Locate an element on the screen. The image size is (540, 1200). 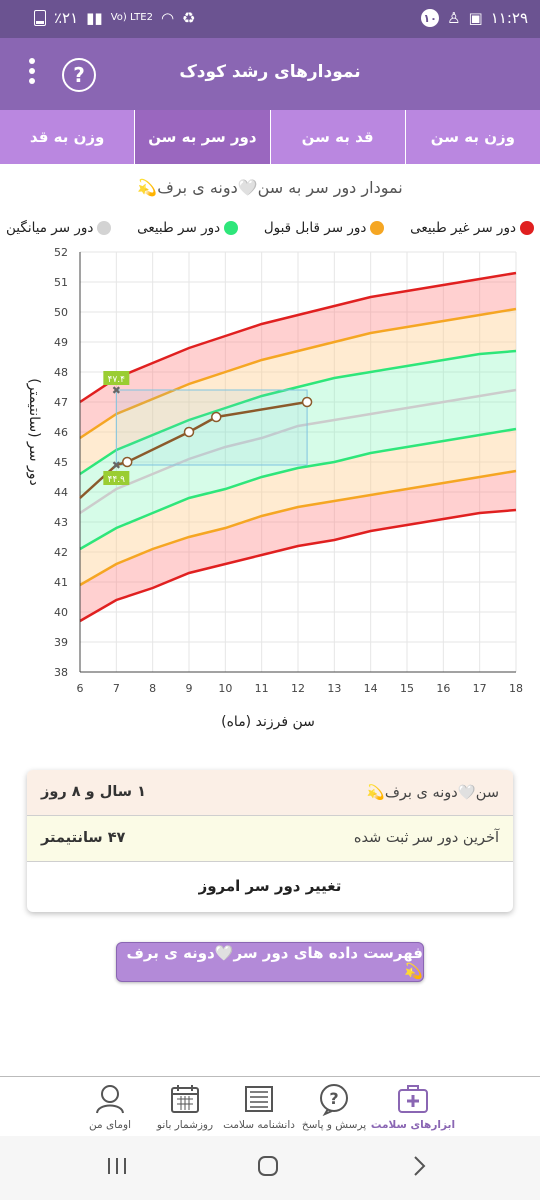
legend-dot-gray is located at coordinates (104, 228).